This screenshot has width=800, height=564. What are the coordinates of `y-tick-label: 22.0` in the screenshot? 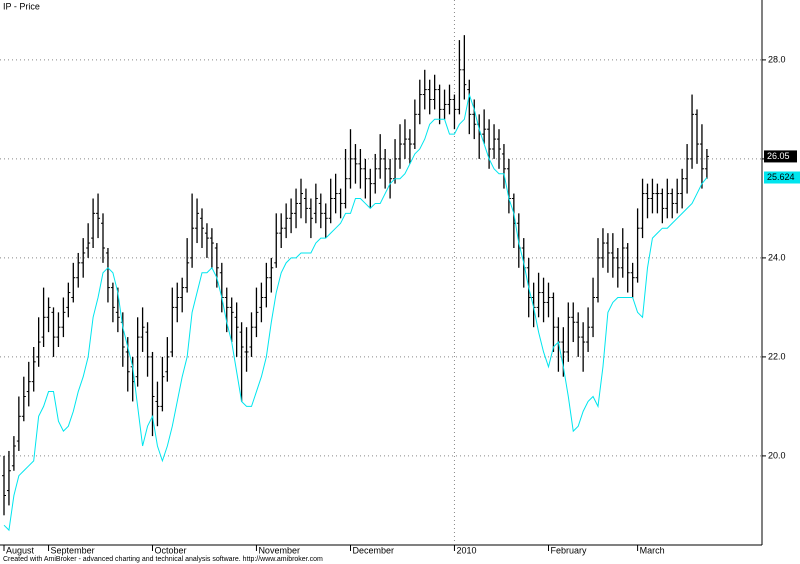 It's located at (777, 356).